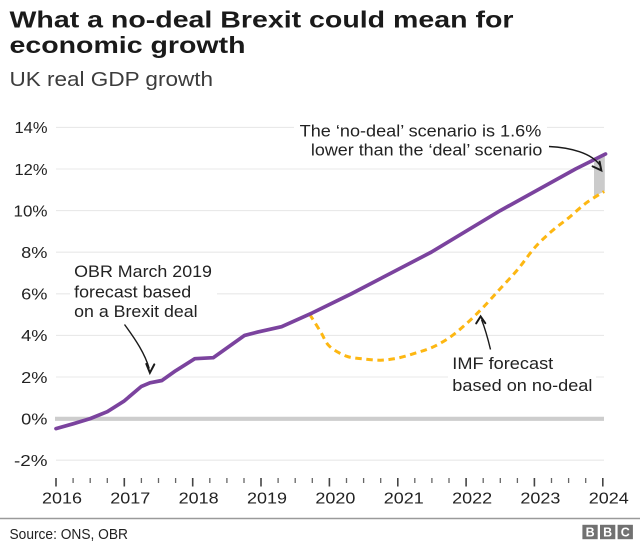  What do you see at coordinates (62, 499) in the screenshot?
I see `svg-text: 2016` at bounding box center [62, 499].